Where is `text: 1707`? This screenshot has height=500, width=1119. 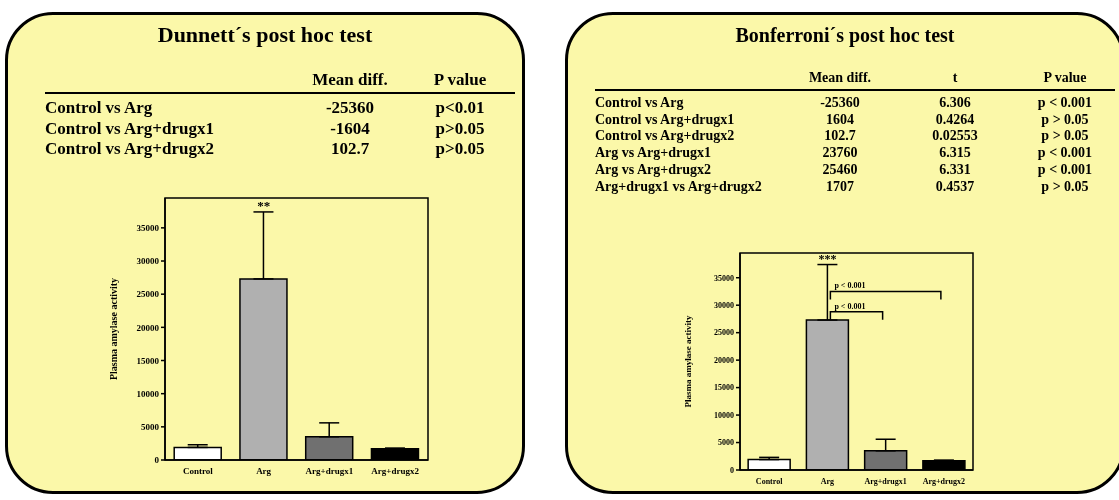
text: 1707 is located at coordinates (840, 187).